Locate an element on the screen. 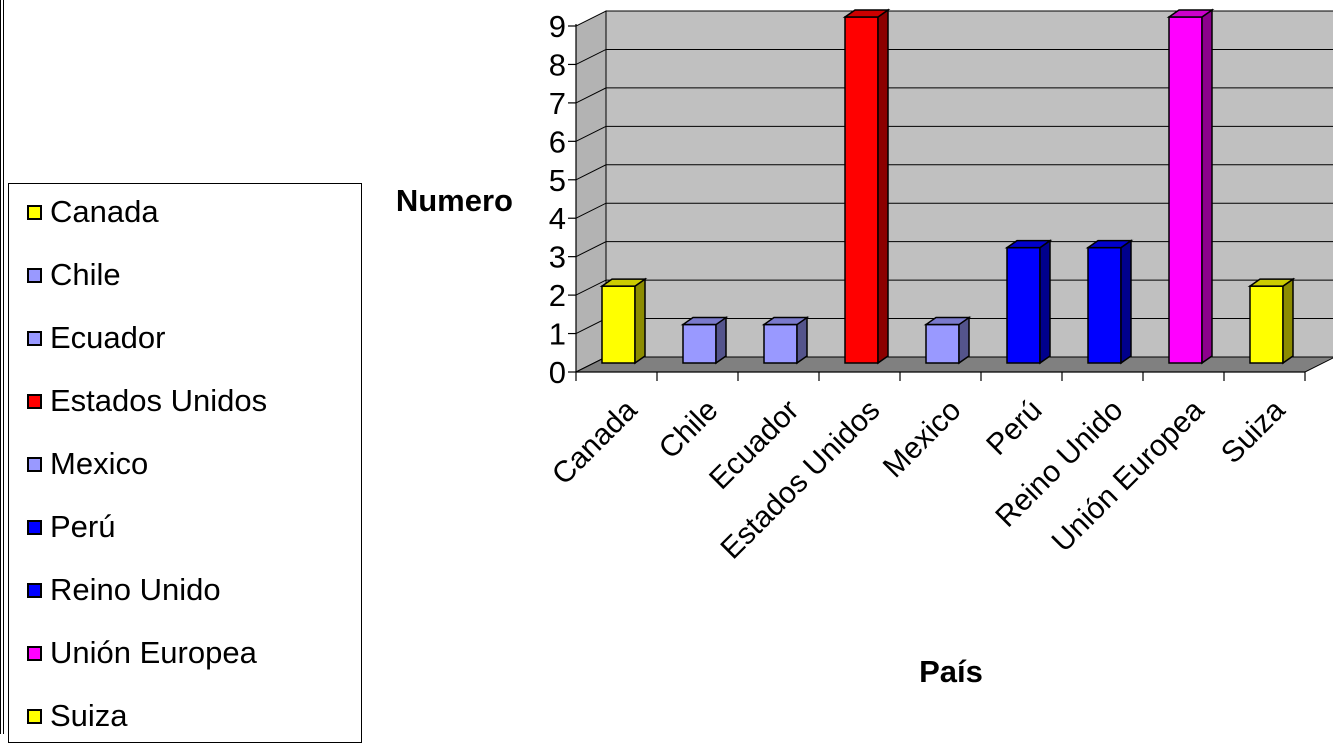 The image size is (1333, 743). legend-entry: Mexico is located at coordinates (87, 464).